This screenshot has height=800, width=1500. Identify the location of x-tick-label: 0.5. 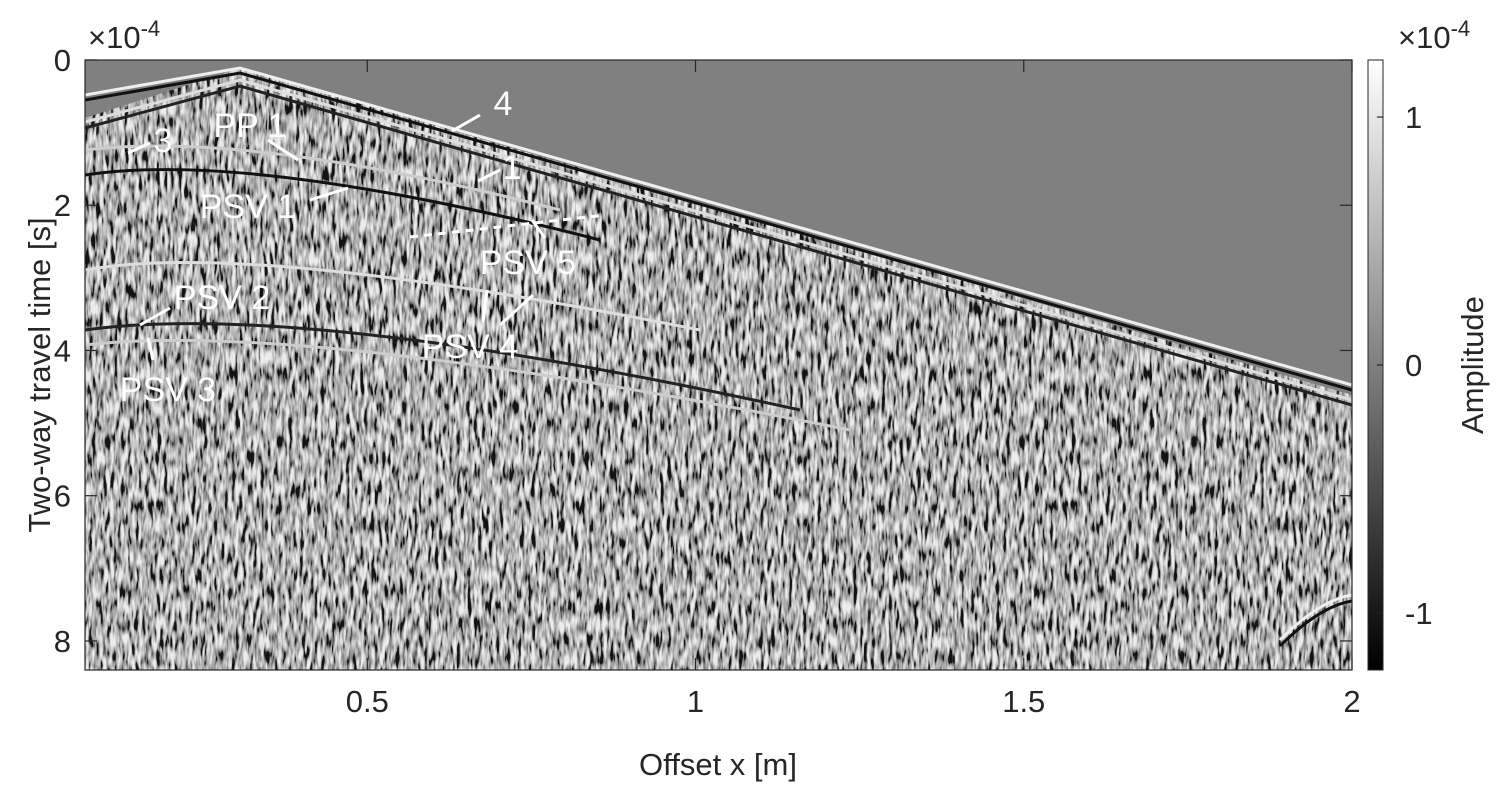
(367, 701).